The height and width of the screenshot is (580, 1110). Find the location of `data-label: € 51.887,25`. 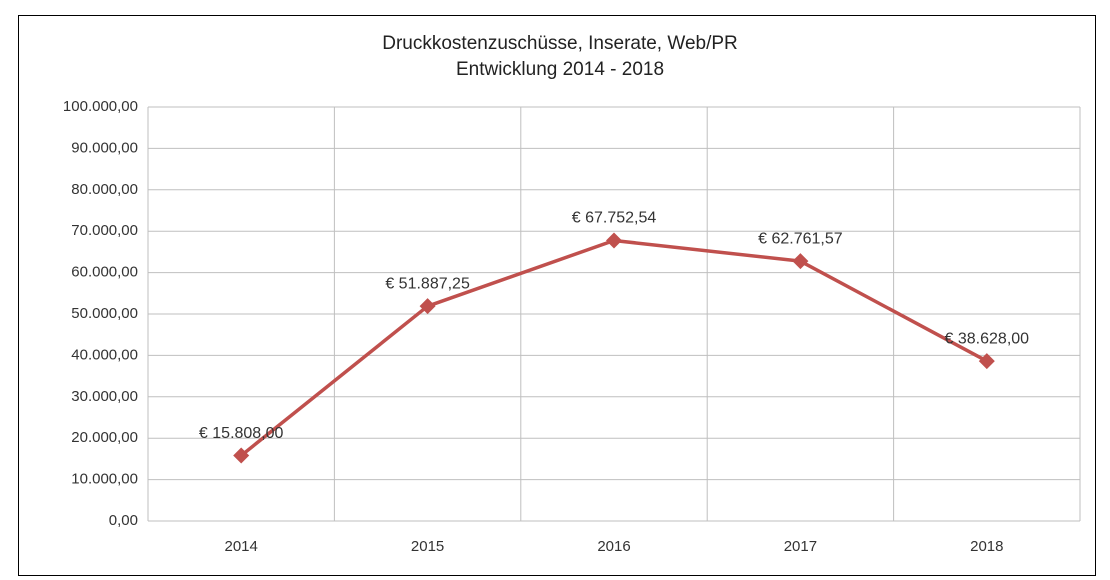

data-label: € 51.887,25 is located at coordinates (427, 283).